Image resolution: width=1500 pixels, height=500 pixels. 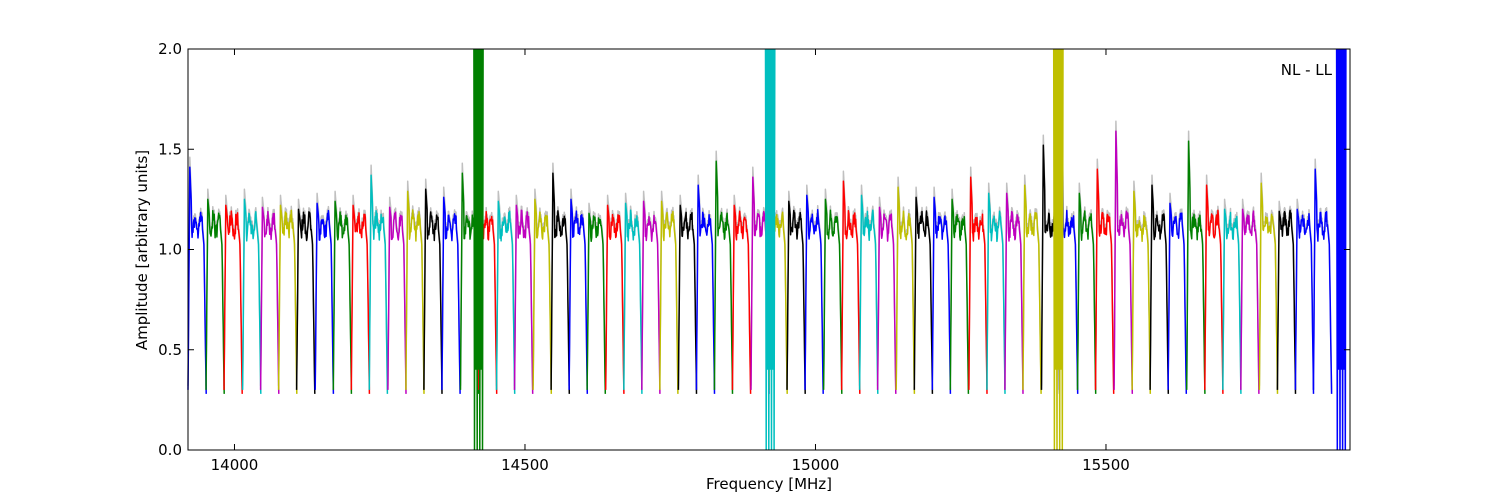 What do you see at coordinates (816, 465) in the screenshot?
I see `x-tick-label-2: 15000` at bounding box center [816, 465].